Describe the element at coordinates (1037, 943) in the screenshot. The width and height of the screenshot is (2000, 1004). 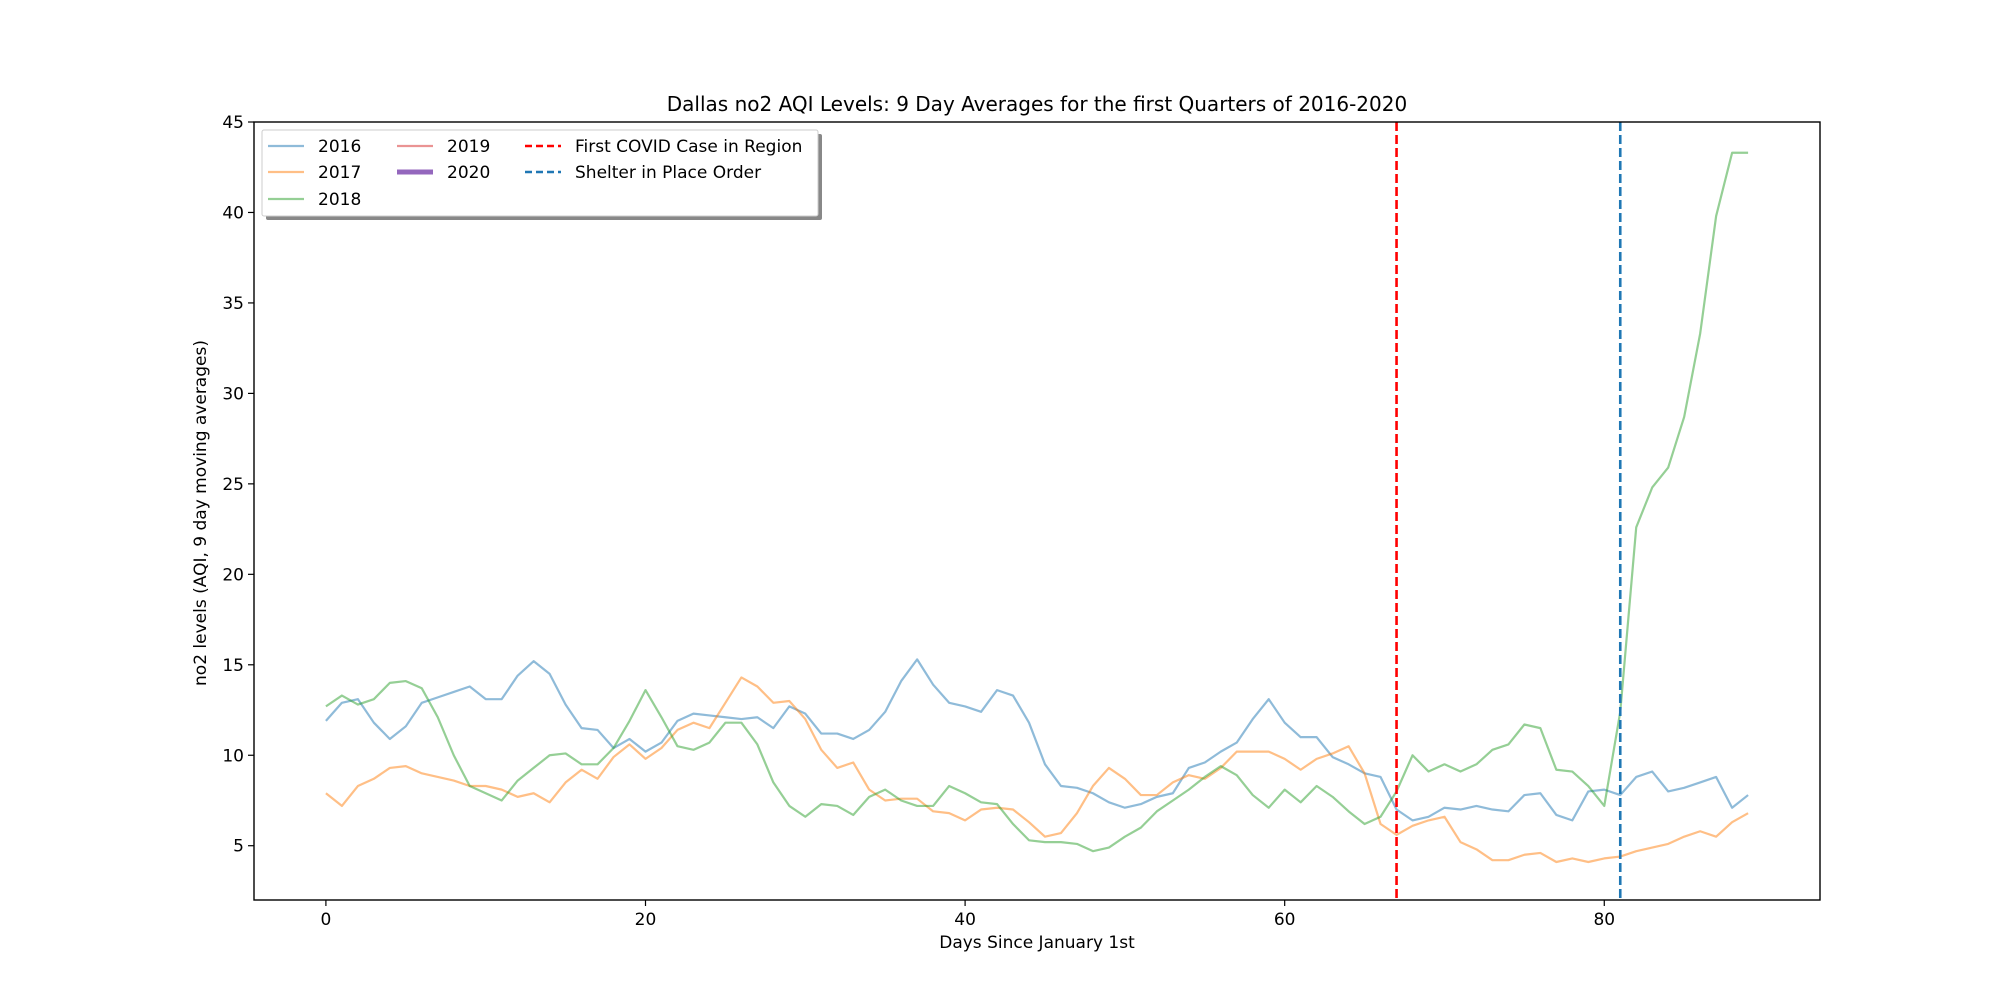
I see `x-axis-label: Days Since January 1st` at that location.